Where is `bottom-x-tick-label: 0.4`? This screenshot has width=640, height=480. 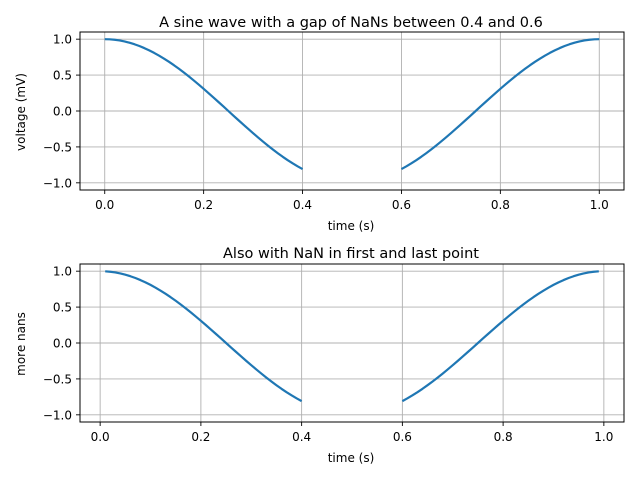
bottom-x-tick-label: 0.4 is located at coordinates (301, 437).